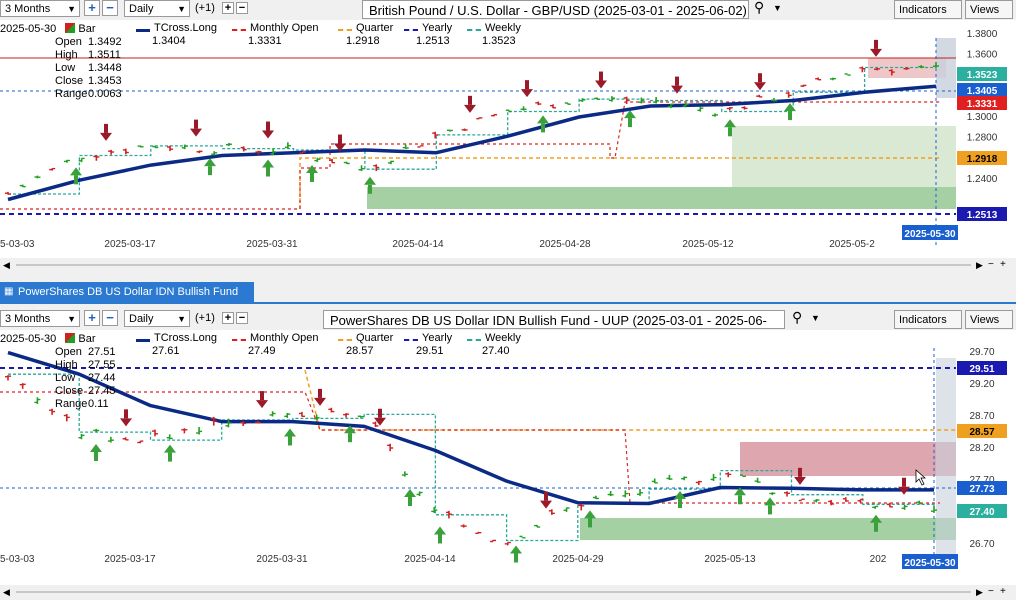 The image size is (1016, 600). What do you see at coordinates (661, 198) in the screenshot?
I see `top-support-zone` at bounding box center [661, 198].